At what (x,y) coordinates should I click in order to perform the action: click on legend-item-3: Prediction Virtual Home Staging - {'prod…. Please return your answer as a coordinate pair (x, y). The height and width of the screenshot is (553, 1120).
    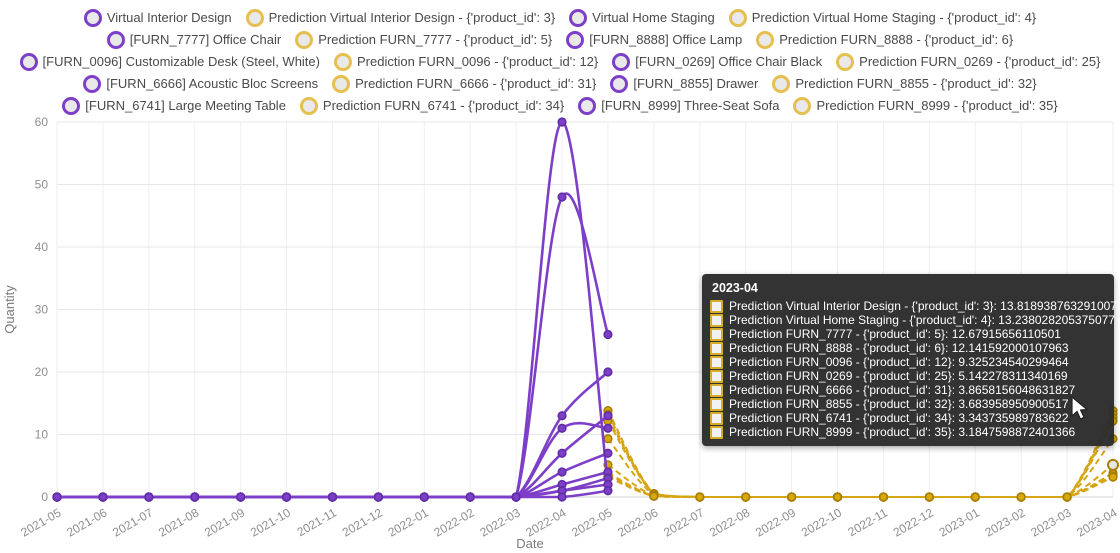
    Looking at the image, I should click on (882, 17).